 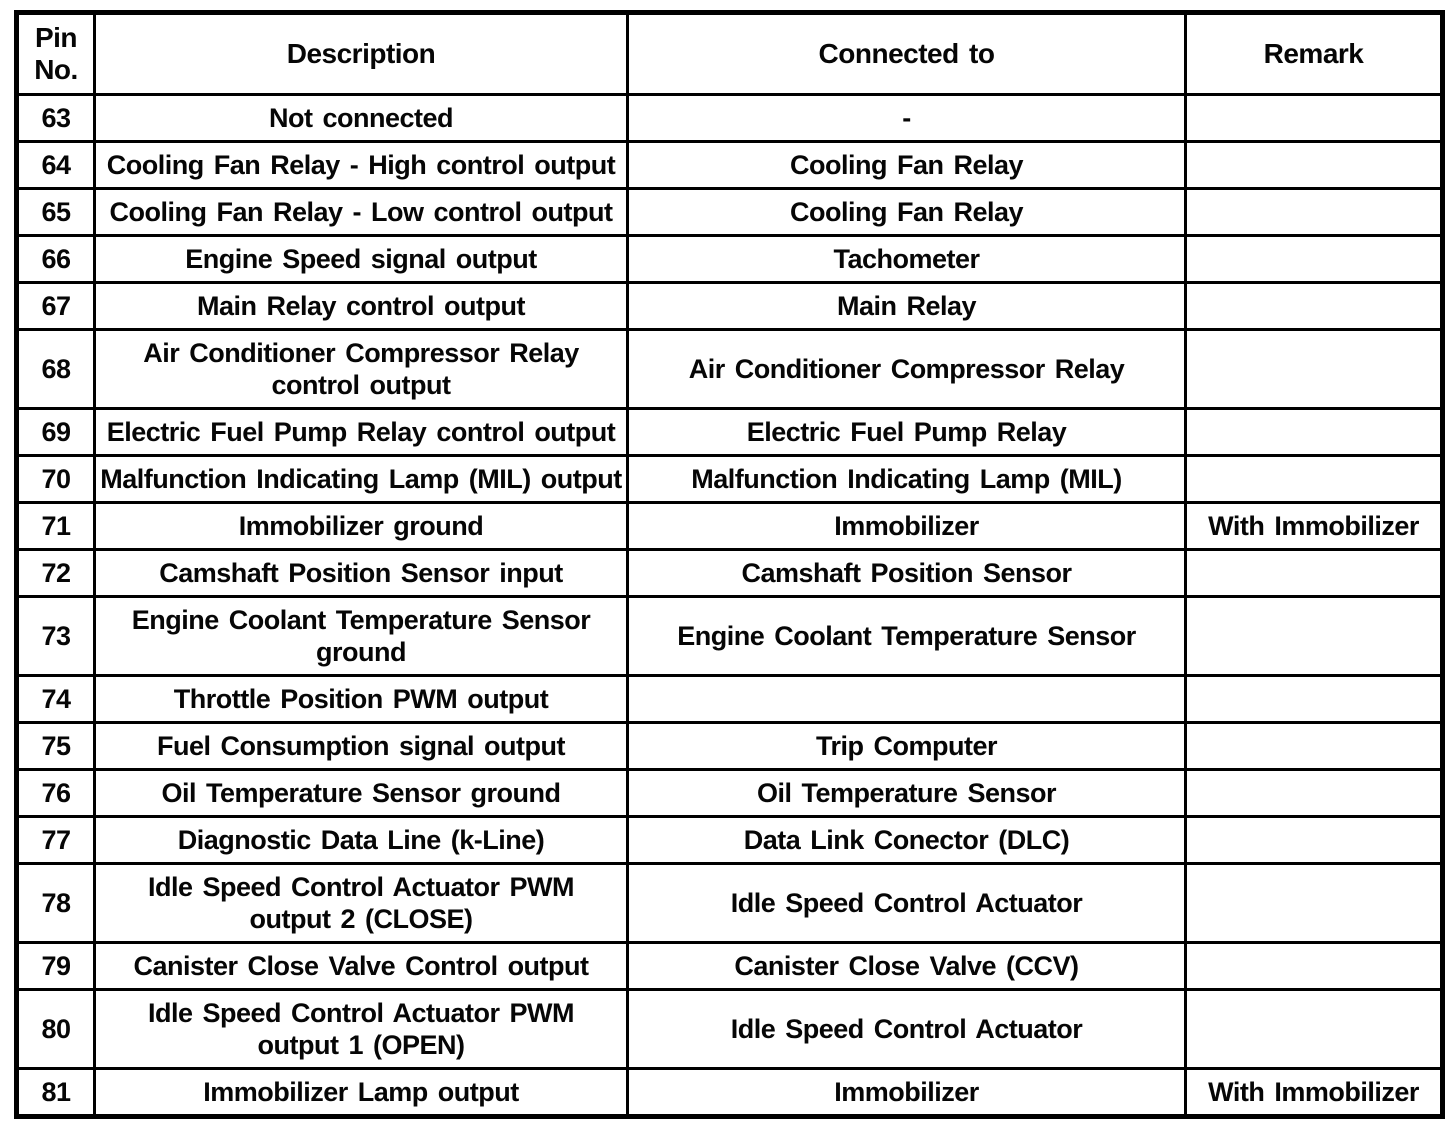 I want to click on pin-cell: 63, so click(x=55, y=118).